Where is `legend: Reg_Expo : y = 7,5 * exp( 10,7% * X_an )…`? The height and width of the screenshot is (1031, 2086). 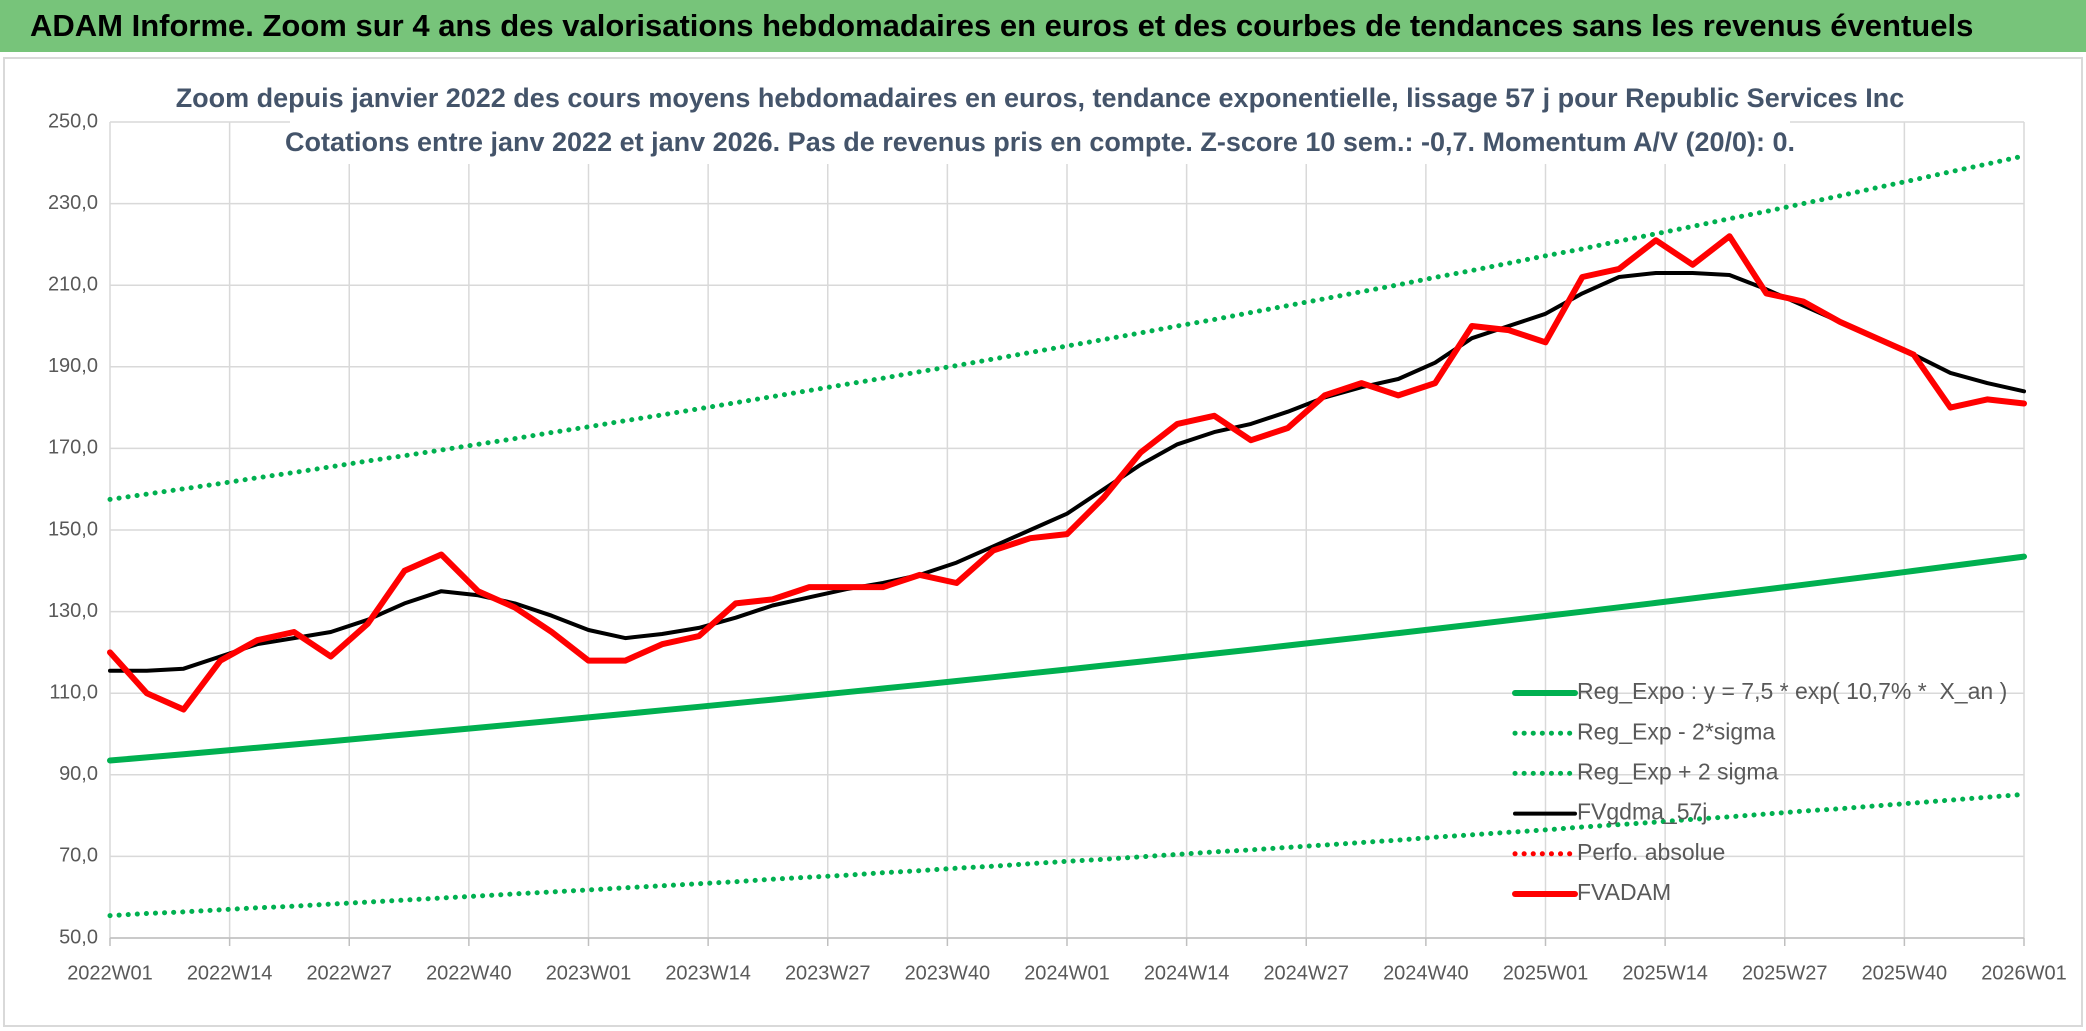 legend: Reg_Expo : y = 7,5 * exp( 10,7% * X_an )… is located at coordinates (1759, 791).